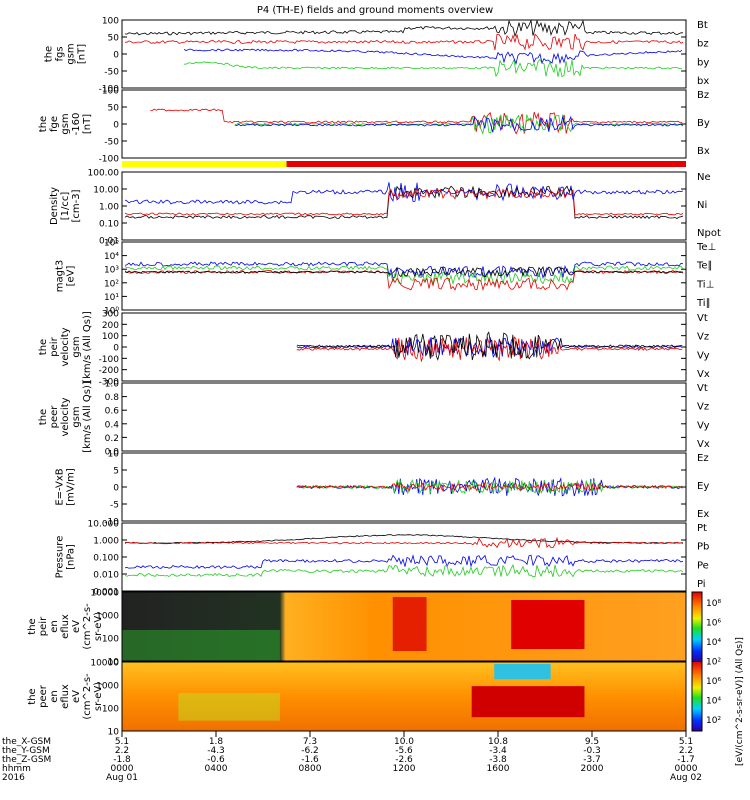 This screenshot has width=750, height=800. Describe the element at coordinates (404, 193) in the screenshot. I see `series-npot` at that location.